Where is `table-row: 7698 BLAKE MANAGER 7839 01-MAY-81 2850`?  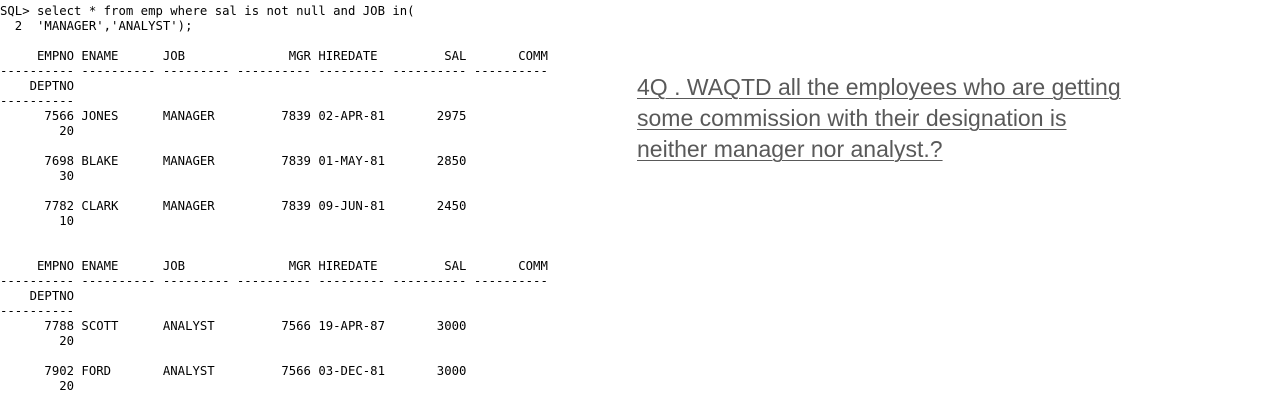 table-row: 7698 BLAKE MANAGER 7839 01-MAY-81 2850 is located at coordinates (233, 161).